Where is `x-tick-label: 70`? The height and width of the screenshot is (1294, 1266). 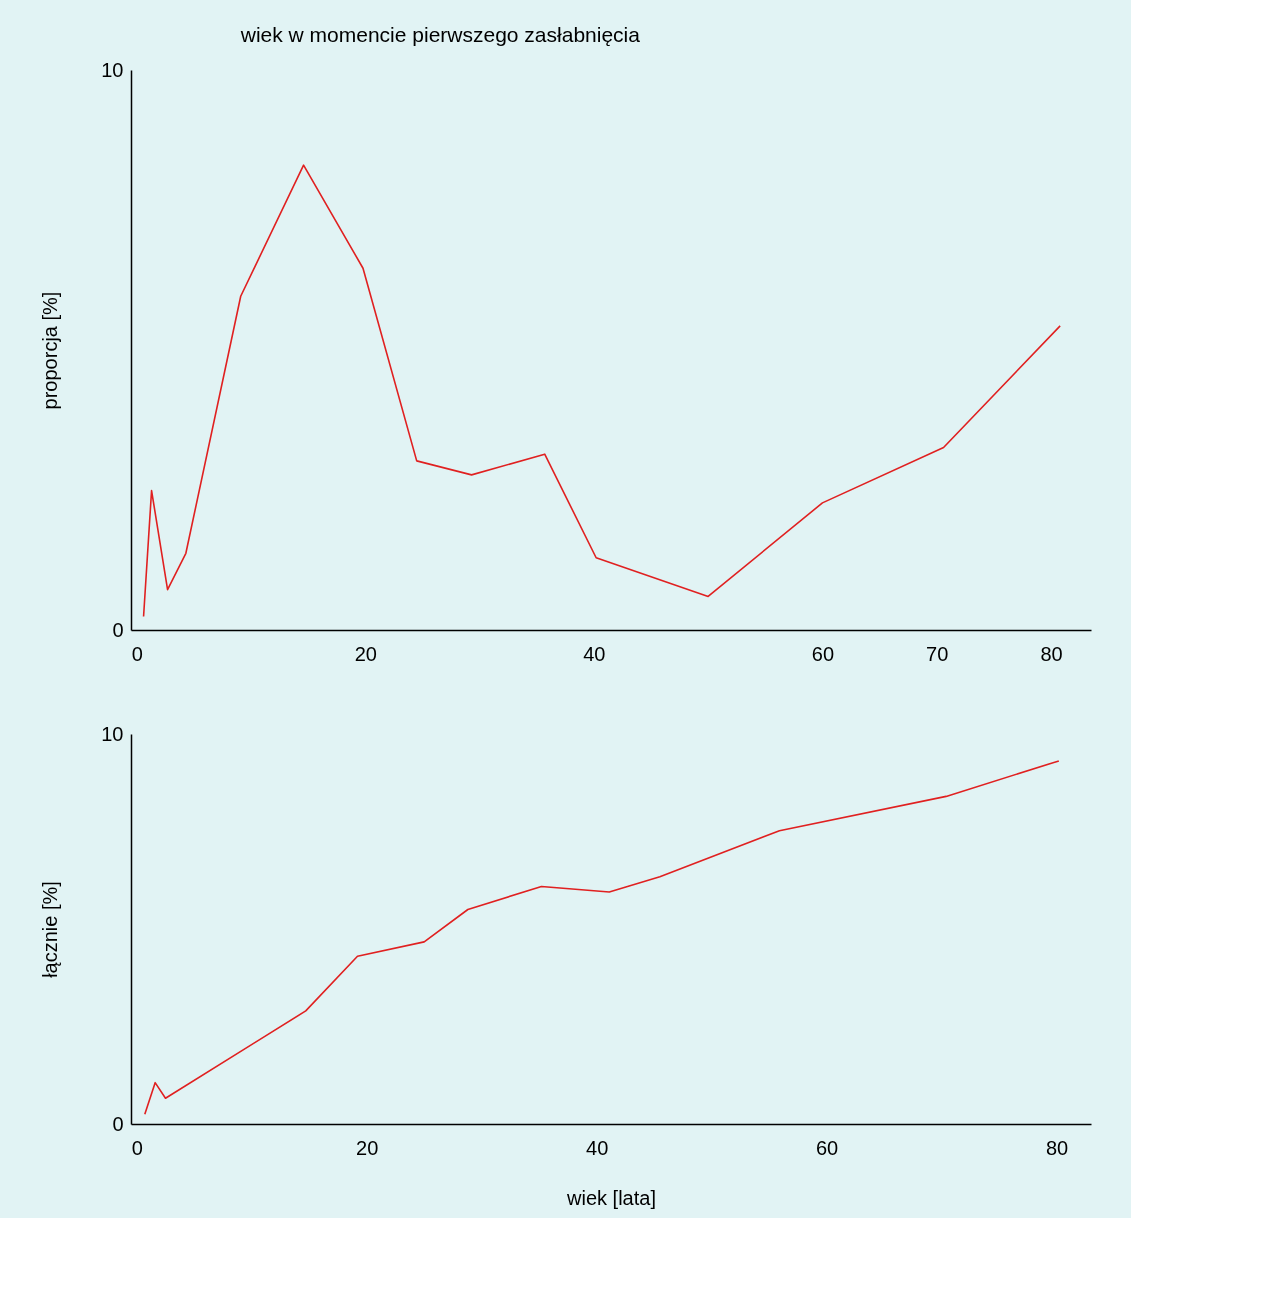 x-tick-label: 70 is located at coordinates (937, 653).